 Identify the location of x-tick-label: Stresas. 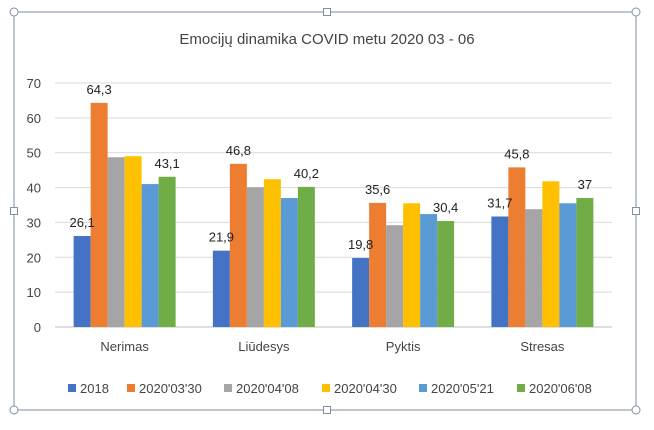
(542, 346).